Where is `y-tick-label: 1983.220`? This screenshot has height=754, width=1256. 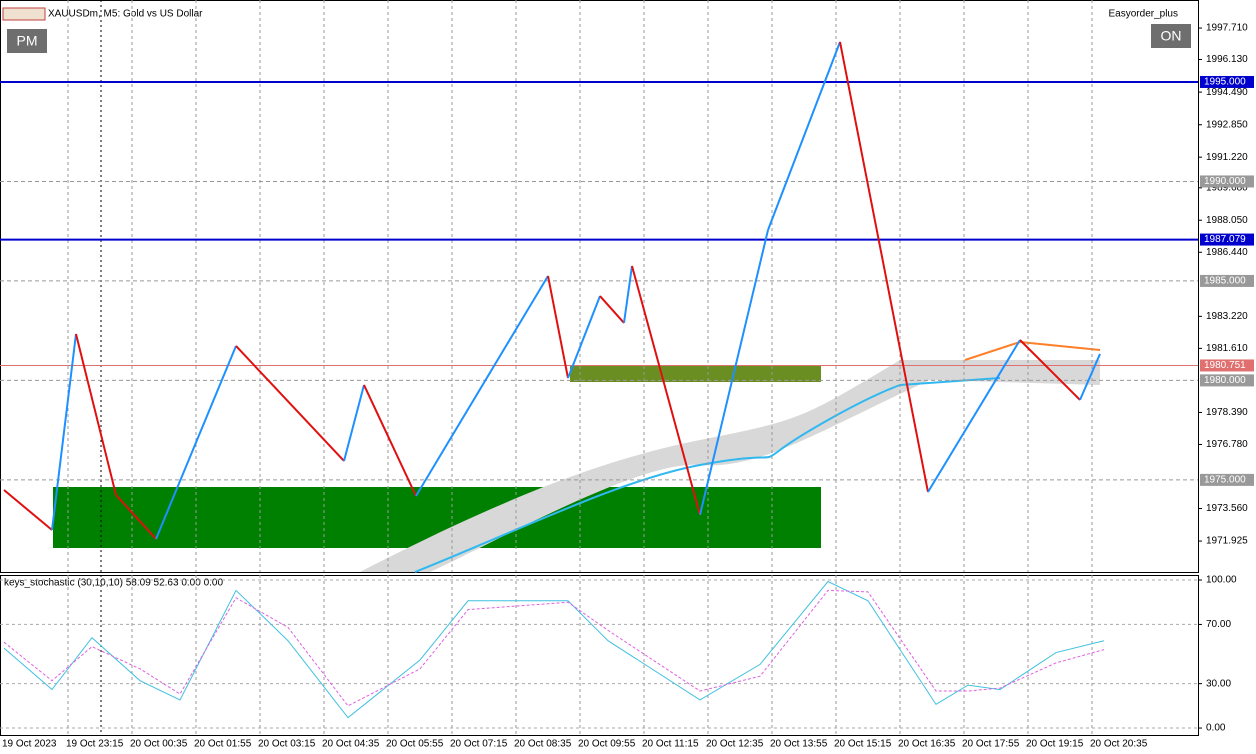
y-tick-label: 1983.220 is located at coordinates (1227, 316).